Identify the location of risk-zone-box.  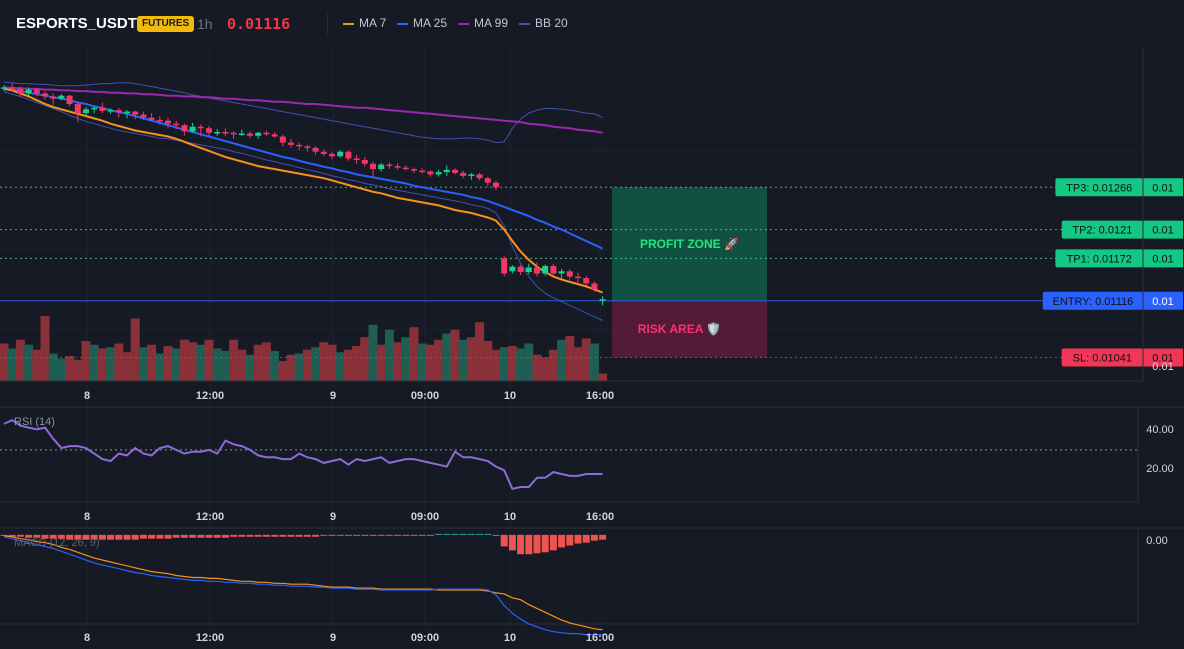
(689, 329).